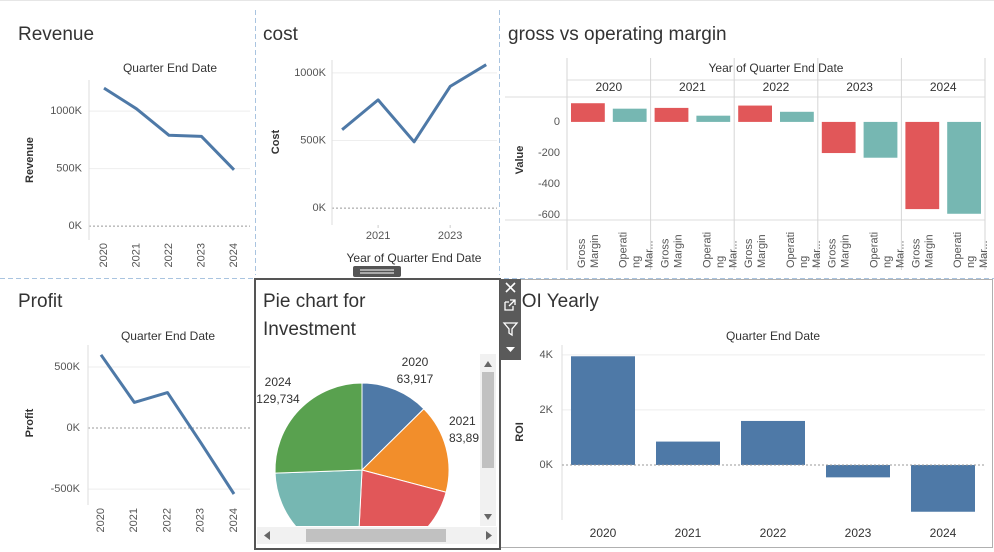  What do you see at coordinates (310, 329) in the screenshot?
I see `text-line: Investment` at bounding box center [310, 329].